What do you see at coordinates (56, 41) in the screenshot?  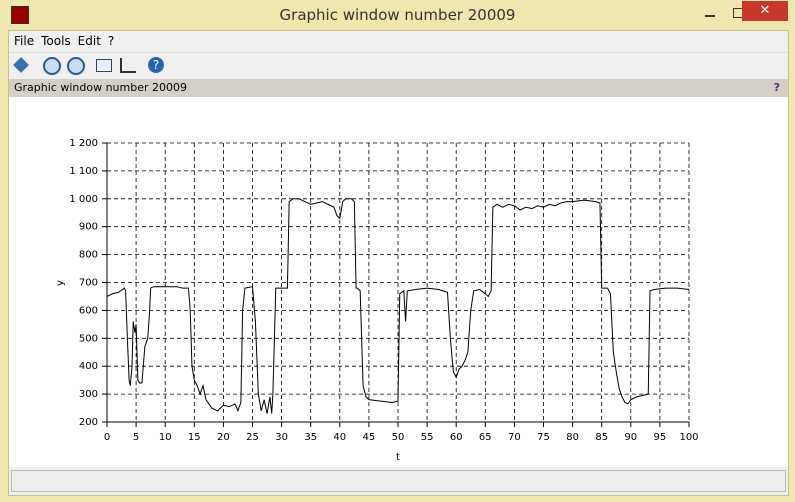 I see `menu-item: Tools` at bounding box center [56, 41].